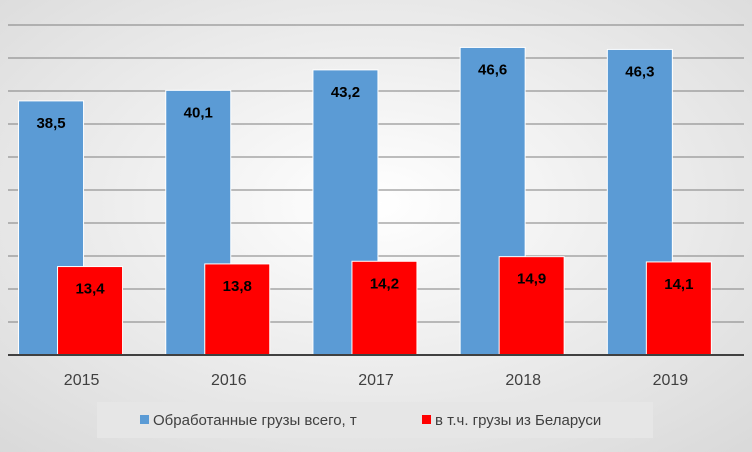 The image size is (752, 452). Describe the element at coordinates (492, 69) in the screenshot. I see `data-label-total-2018: 46,6` at that location.